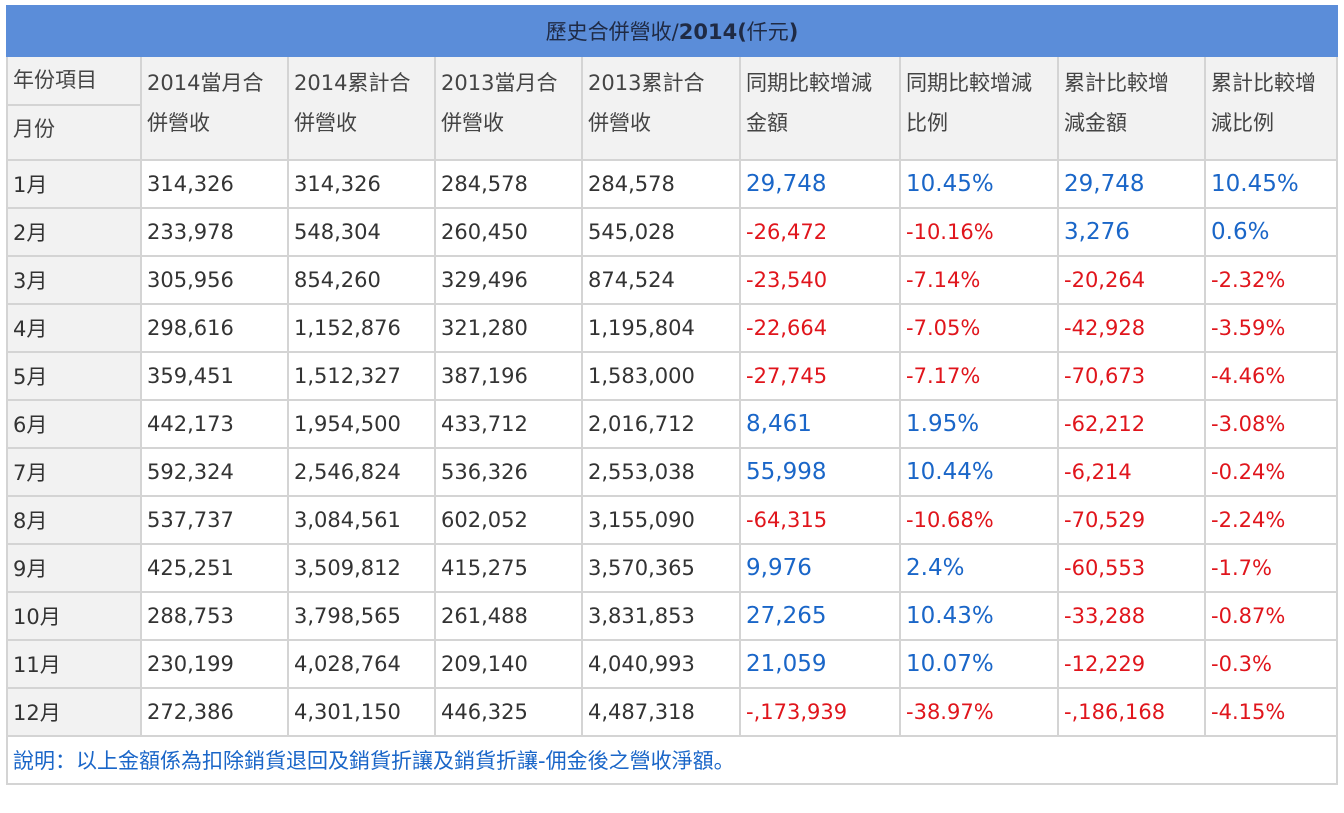 Image resolution: width=1344 pixels, height=813 pixels. Describe the element at coordinates (361, 424) in the screenshot. I see `table-cell: 1,954,500` at that location.